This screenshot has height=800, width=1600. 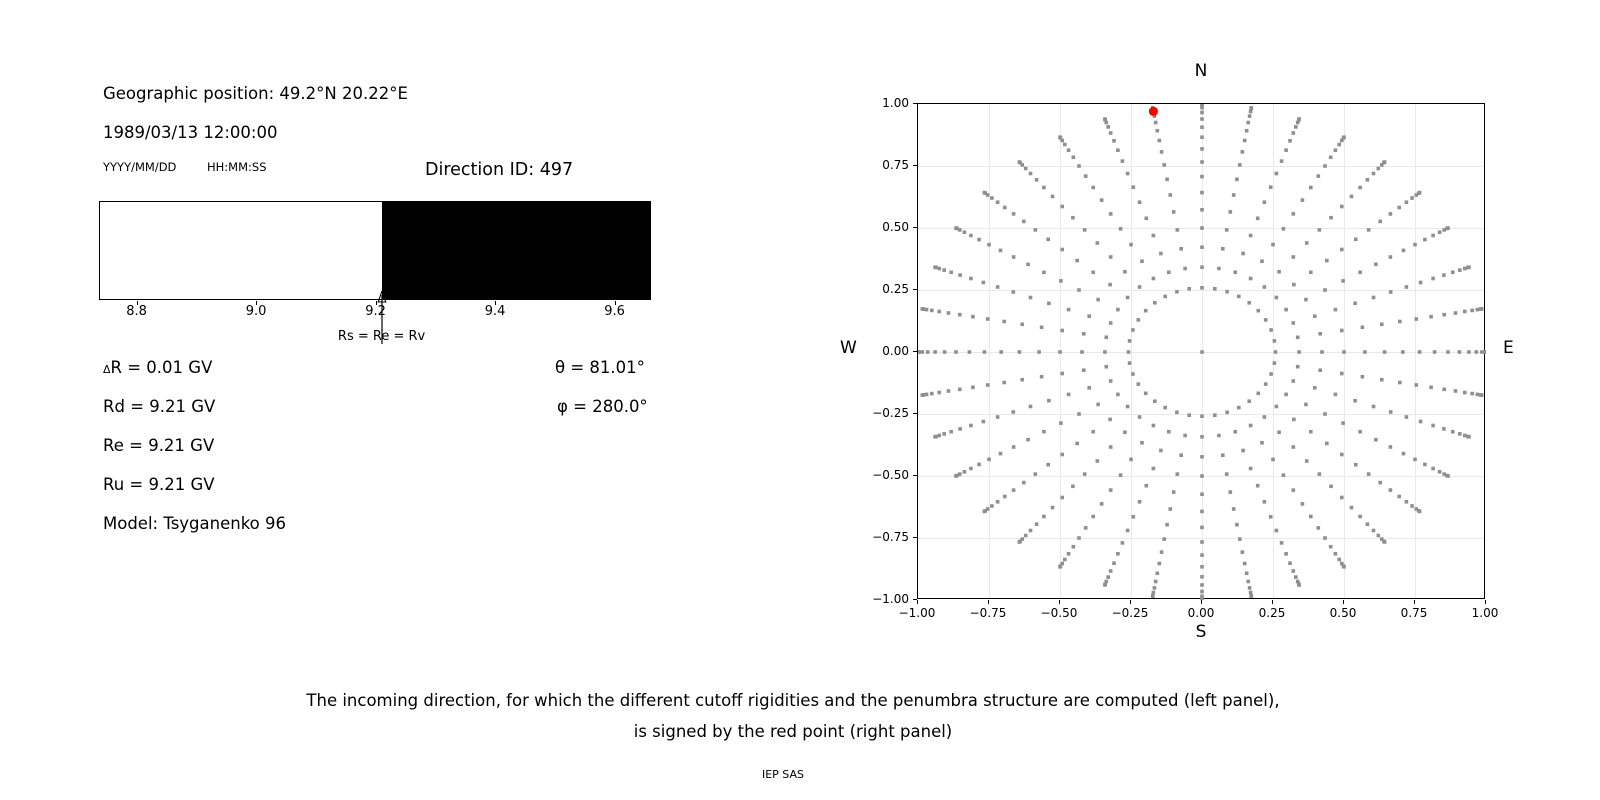 What do you see at coordinates (1201, 71) in the screenshot?
I see `north-label: N` at bounding box center [1201, 71].